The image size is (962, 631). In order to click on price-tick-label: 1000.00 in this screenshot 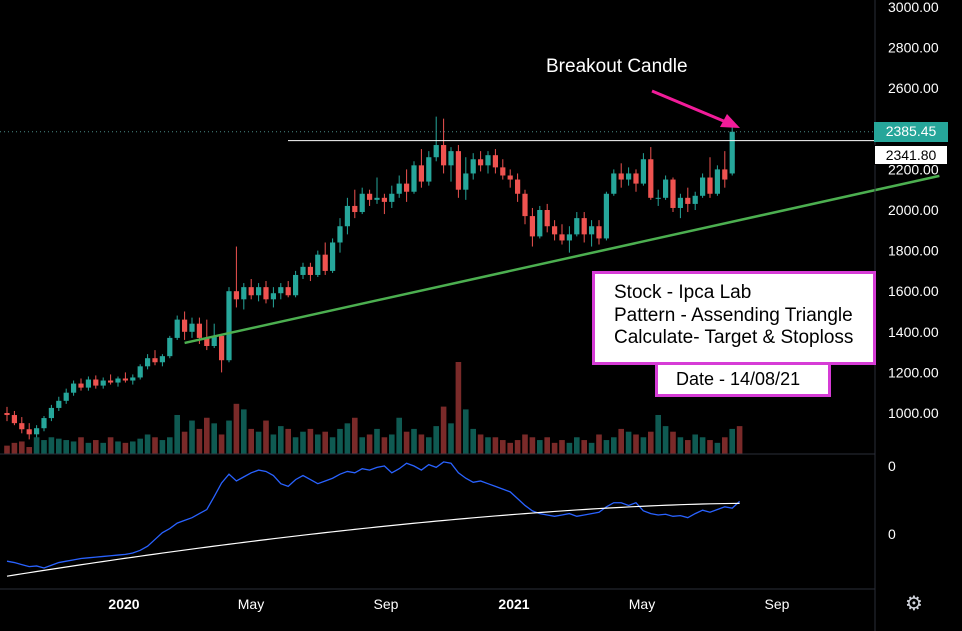, I will do `click(913, 413)`.